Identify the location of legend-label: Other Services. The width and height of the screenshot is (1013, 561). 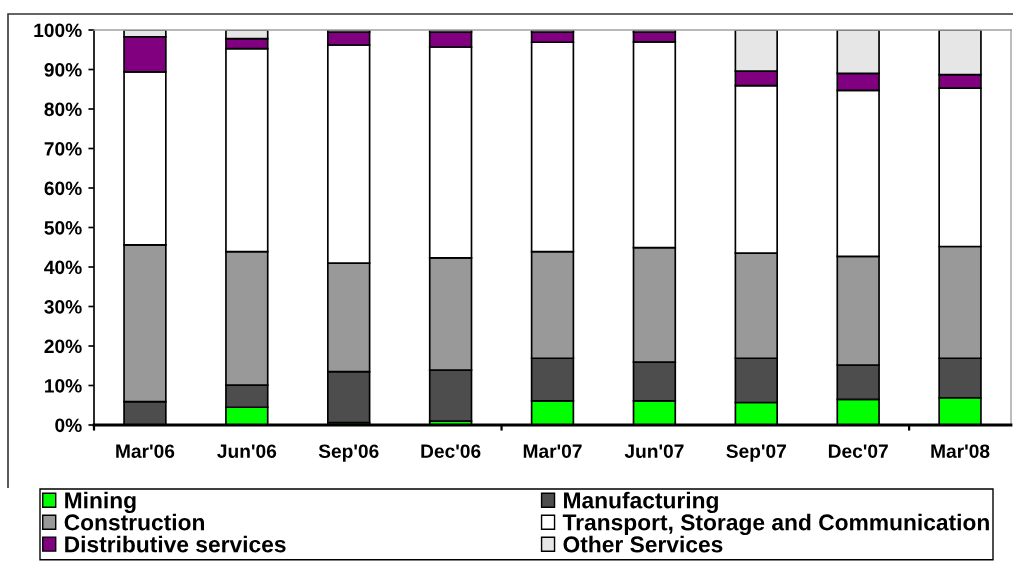
(643, 544).